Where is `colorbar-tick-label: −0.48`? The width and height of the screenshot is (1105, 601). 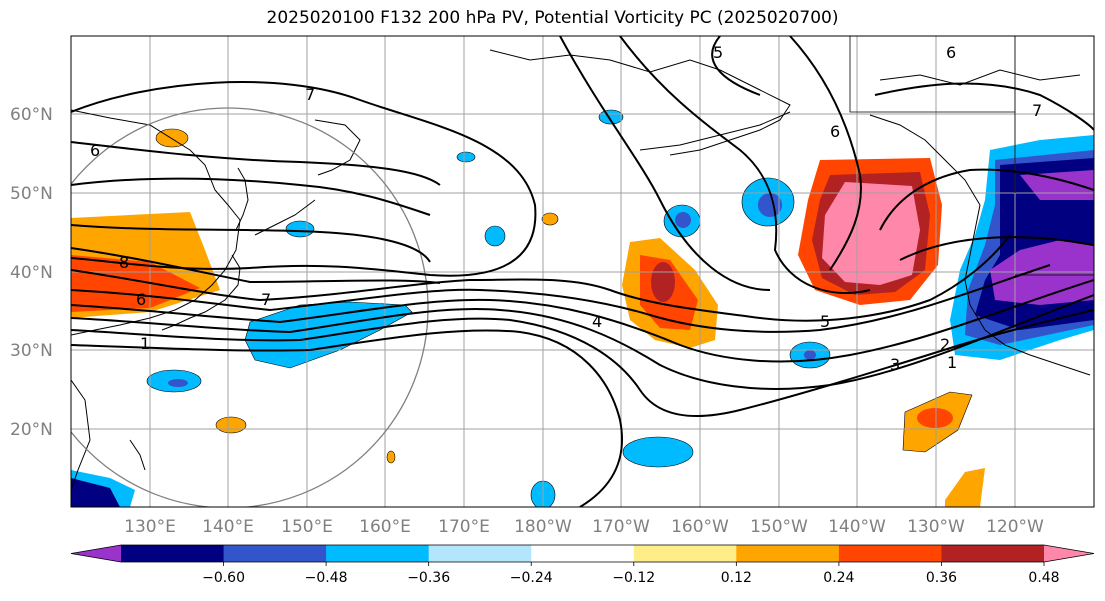 colorbar-tick-label: −0.48 is located at coordinates (326, 578).